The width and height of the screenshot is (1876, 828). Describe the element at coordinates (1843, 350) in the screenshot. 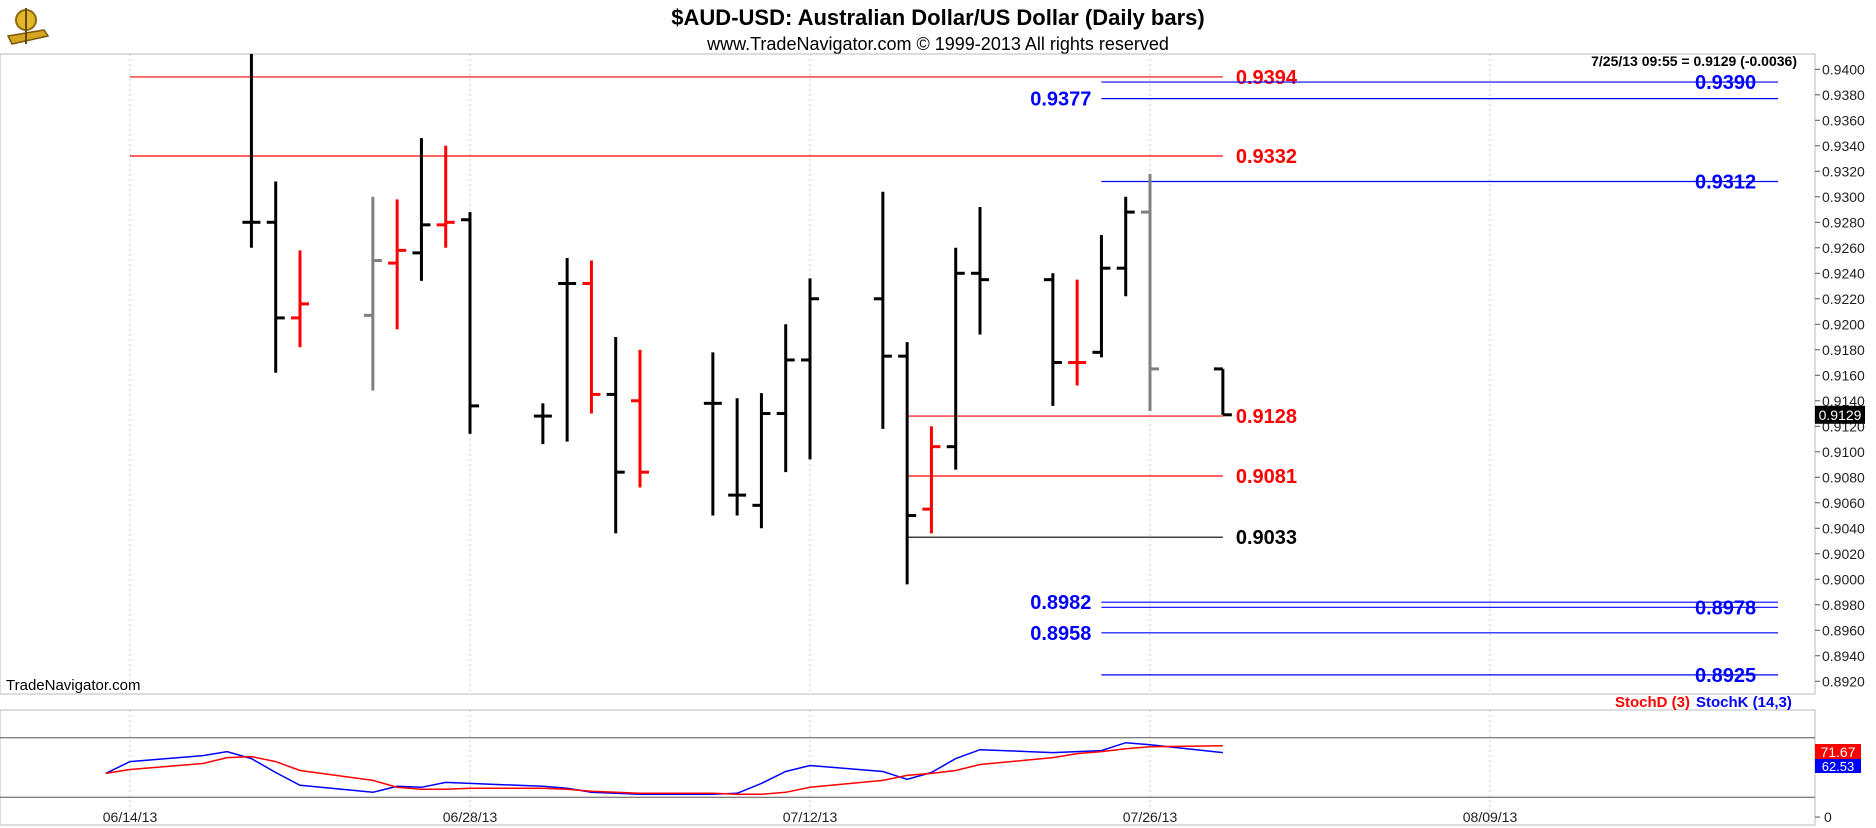

I see `y-tick-label: 0.9180` at that location.